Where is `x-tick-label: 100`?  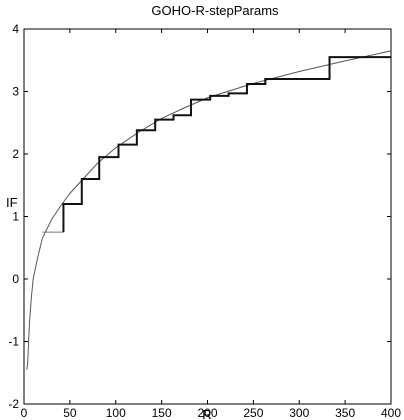 x-tick-label: 100 is located at coordinates (116, 413).